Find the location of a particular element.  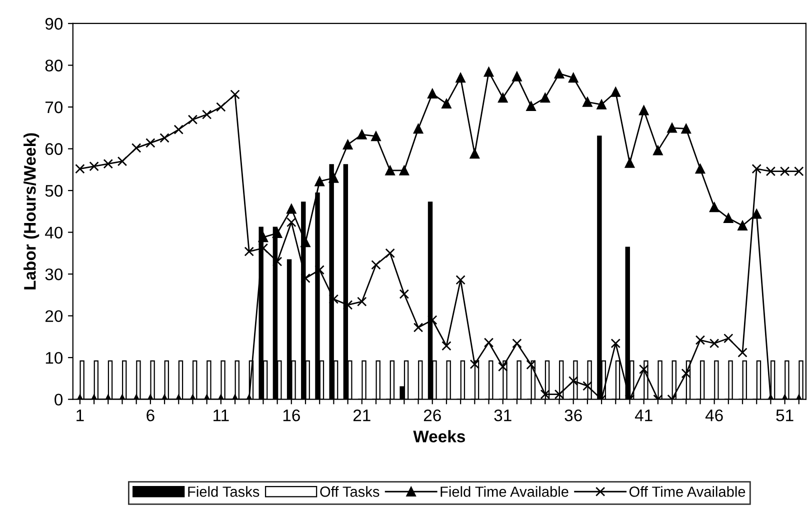

legend-label: Field Time Available is located at coordinates (504, 491).